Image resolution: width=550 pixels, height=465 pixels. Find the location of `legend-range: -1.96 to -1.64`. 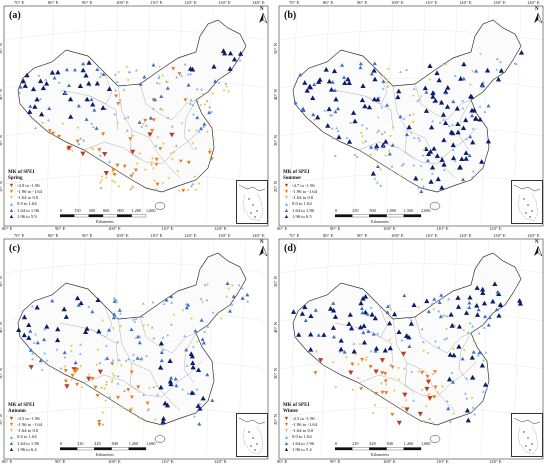

legend-range: -1.96 to -1.64 is located at coordinates (305, 425).